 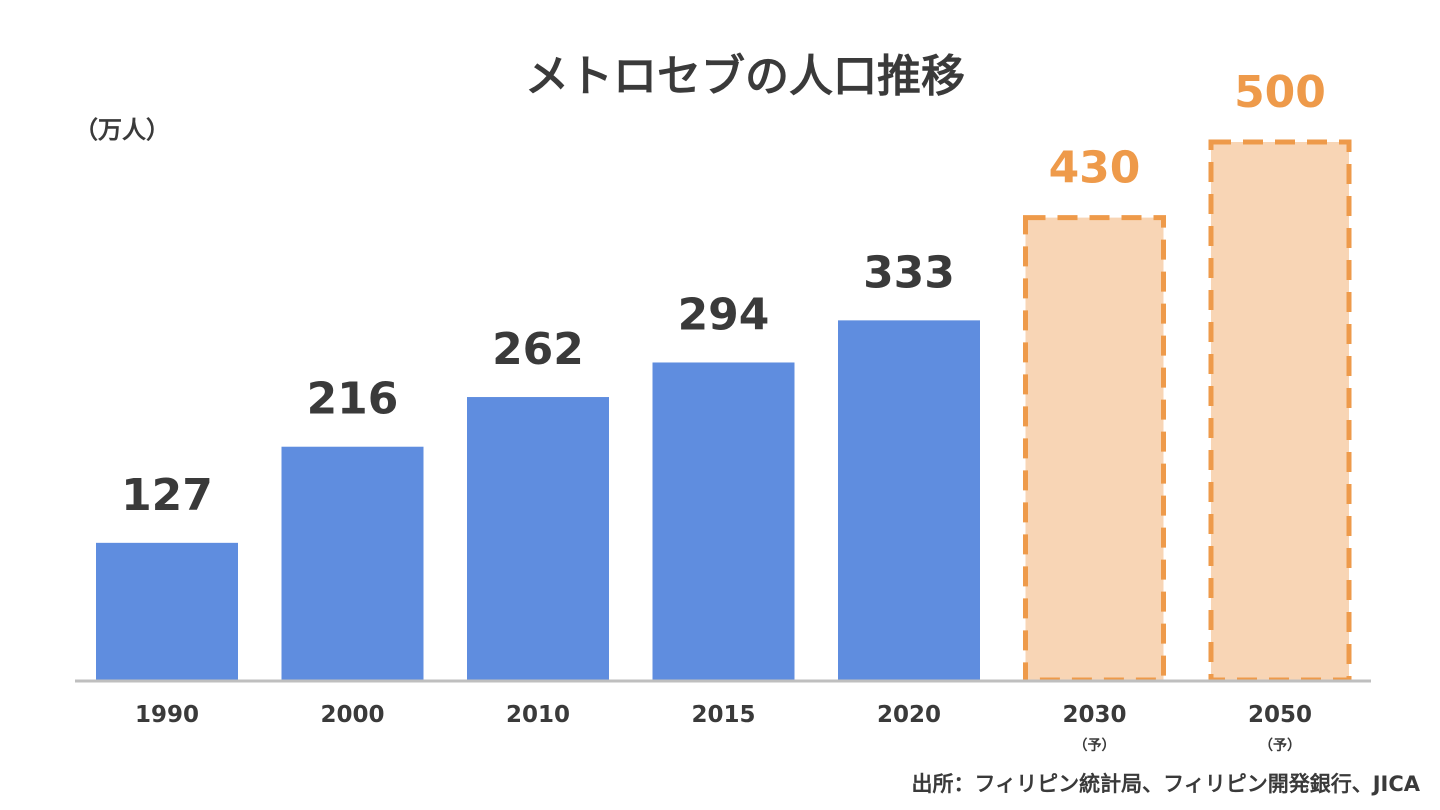 I want to click on data-label: 294, so click(x=724, y=314).